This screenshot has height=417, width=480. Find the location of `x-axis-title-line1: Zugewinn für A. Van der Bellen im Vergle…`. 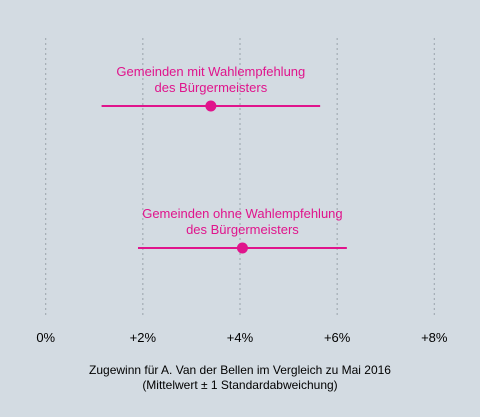

x-axis-title-line1: Zugewinn für A. Van der Bellen im Vergle… is located at coordinates (240, 370).